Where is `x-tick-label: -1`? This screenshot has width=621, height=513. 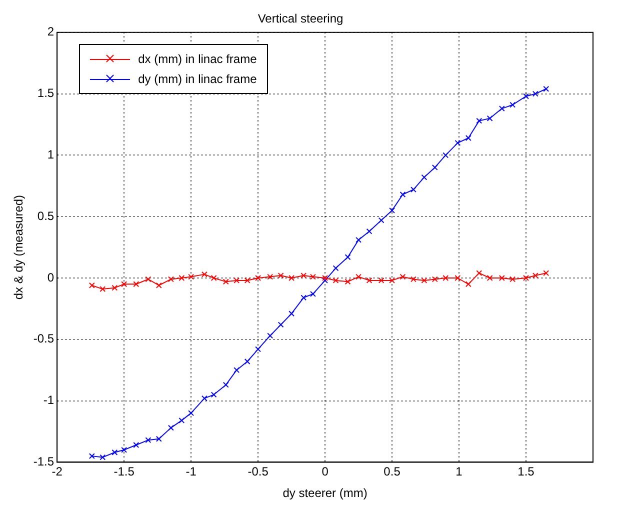 x-tick-label: -1 is located at coordinates (191, 471).